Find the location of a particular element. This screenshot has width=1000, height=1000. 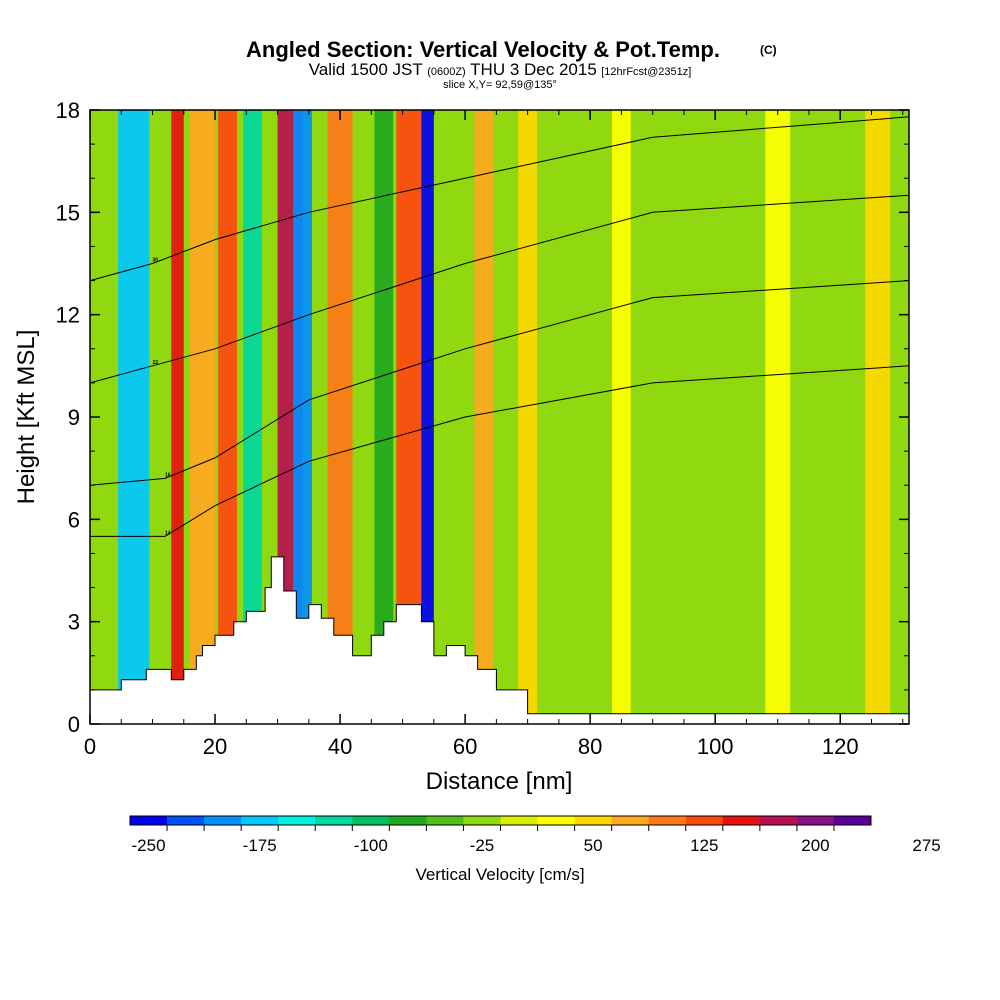

valid-date: THU 3 Dec 2015 is located at coordinates (533, 69).